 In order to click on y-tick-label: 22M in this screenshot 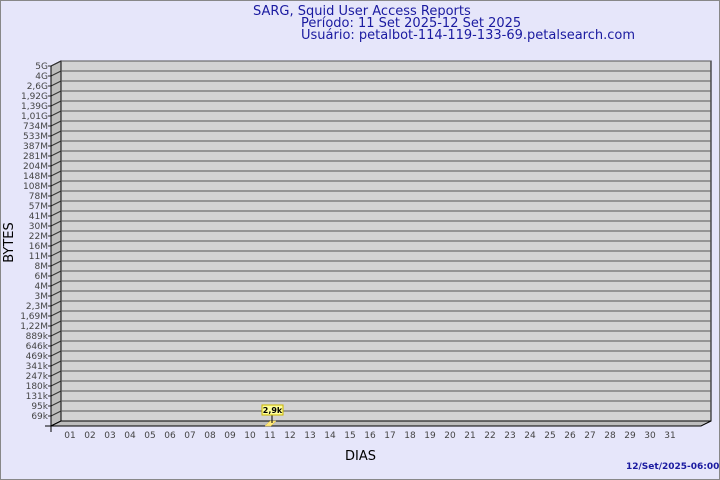, I will do `click(38, 237)`.